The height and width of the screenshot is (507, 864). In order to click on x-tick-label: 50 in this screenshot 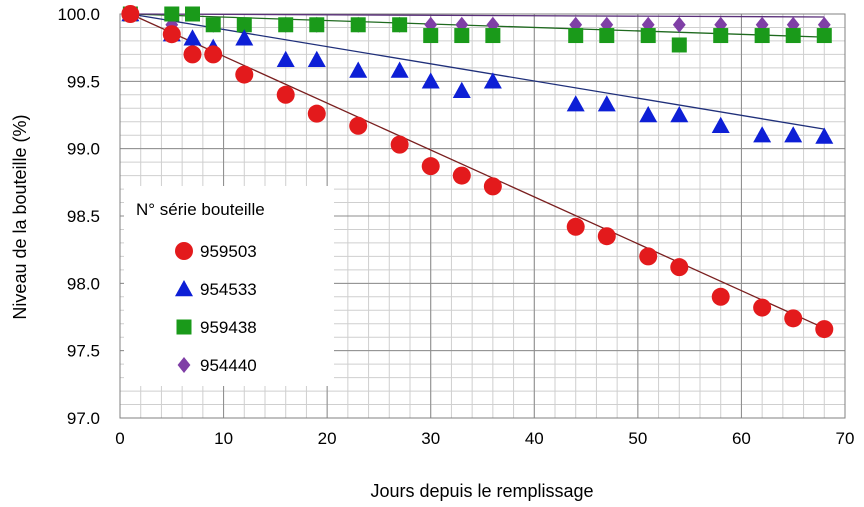, I will do `click(637, 438)`.